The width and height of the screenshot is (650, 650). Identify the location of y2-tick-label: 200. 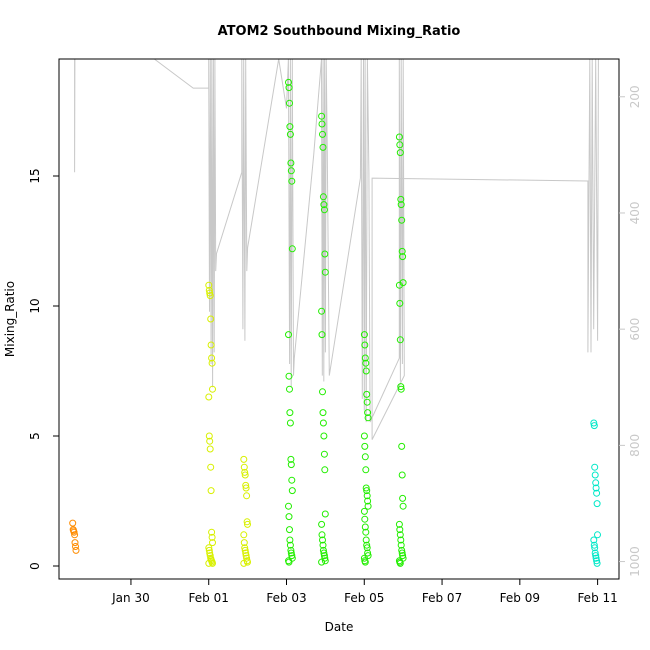
(635, 96).